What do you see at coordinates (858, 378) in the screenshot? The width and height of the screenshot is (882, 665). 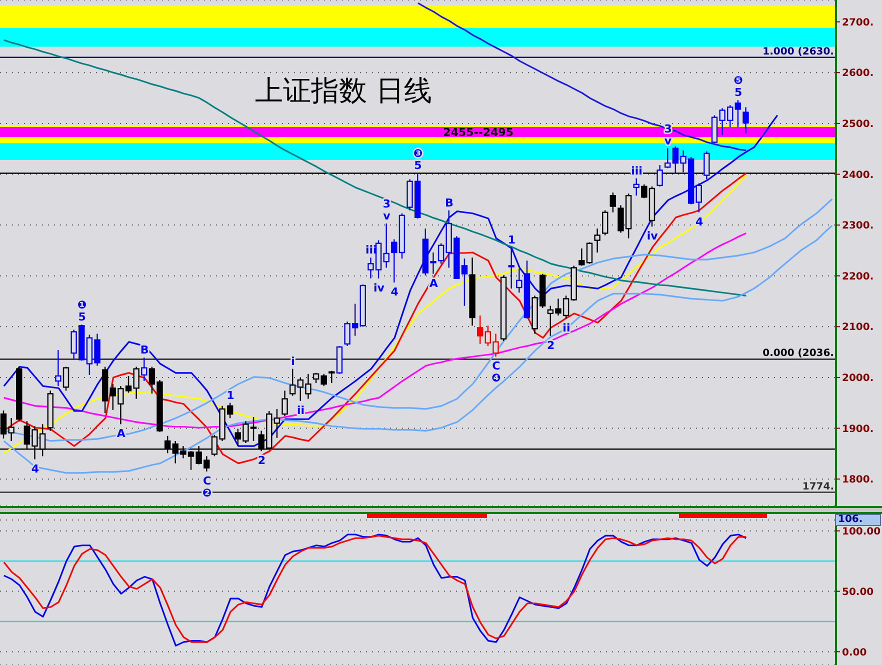 I see `y-tick-label: 2000.` at bounding box center [858, 378].